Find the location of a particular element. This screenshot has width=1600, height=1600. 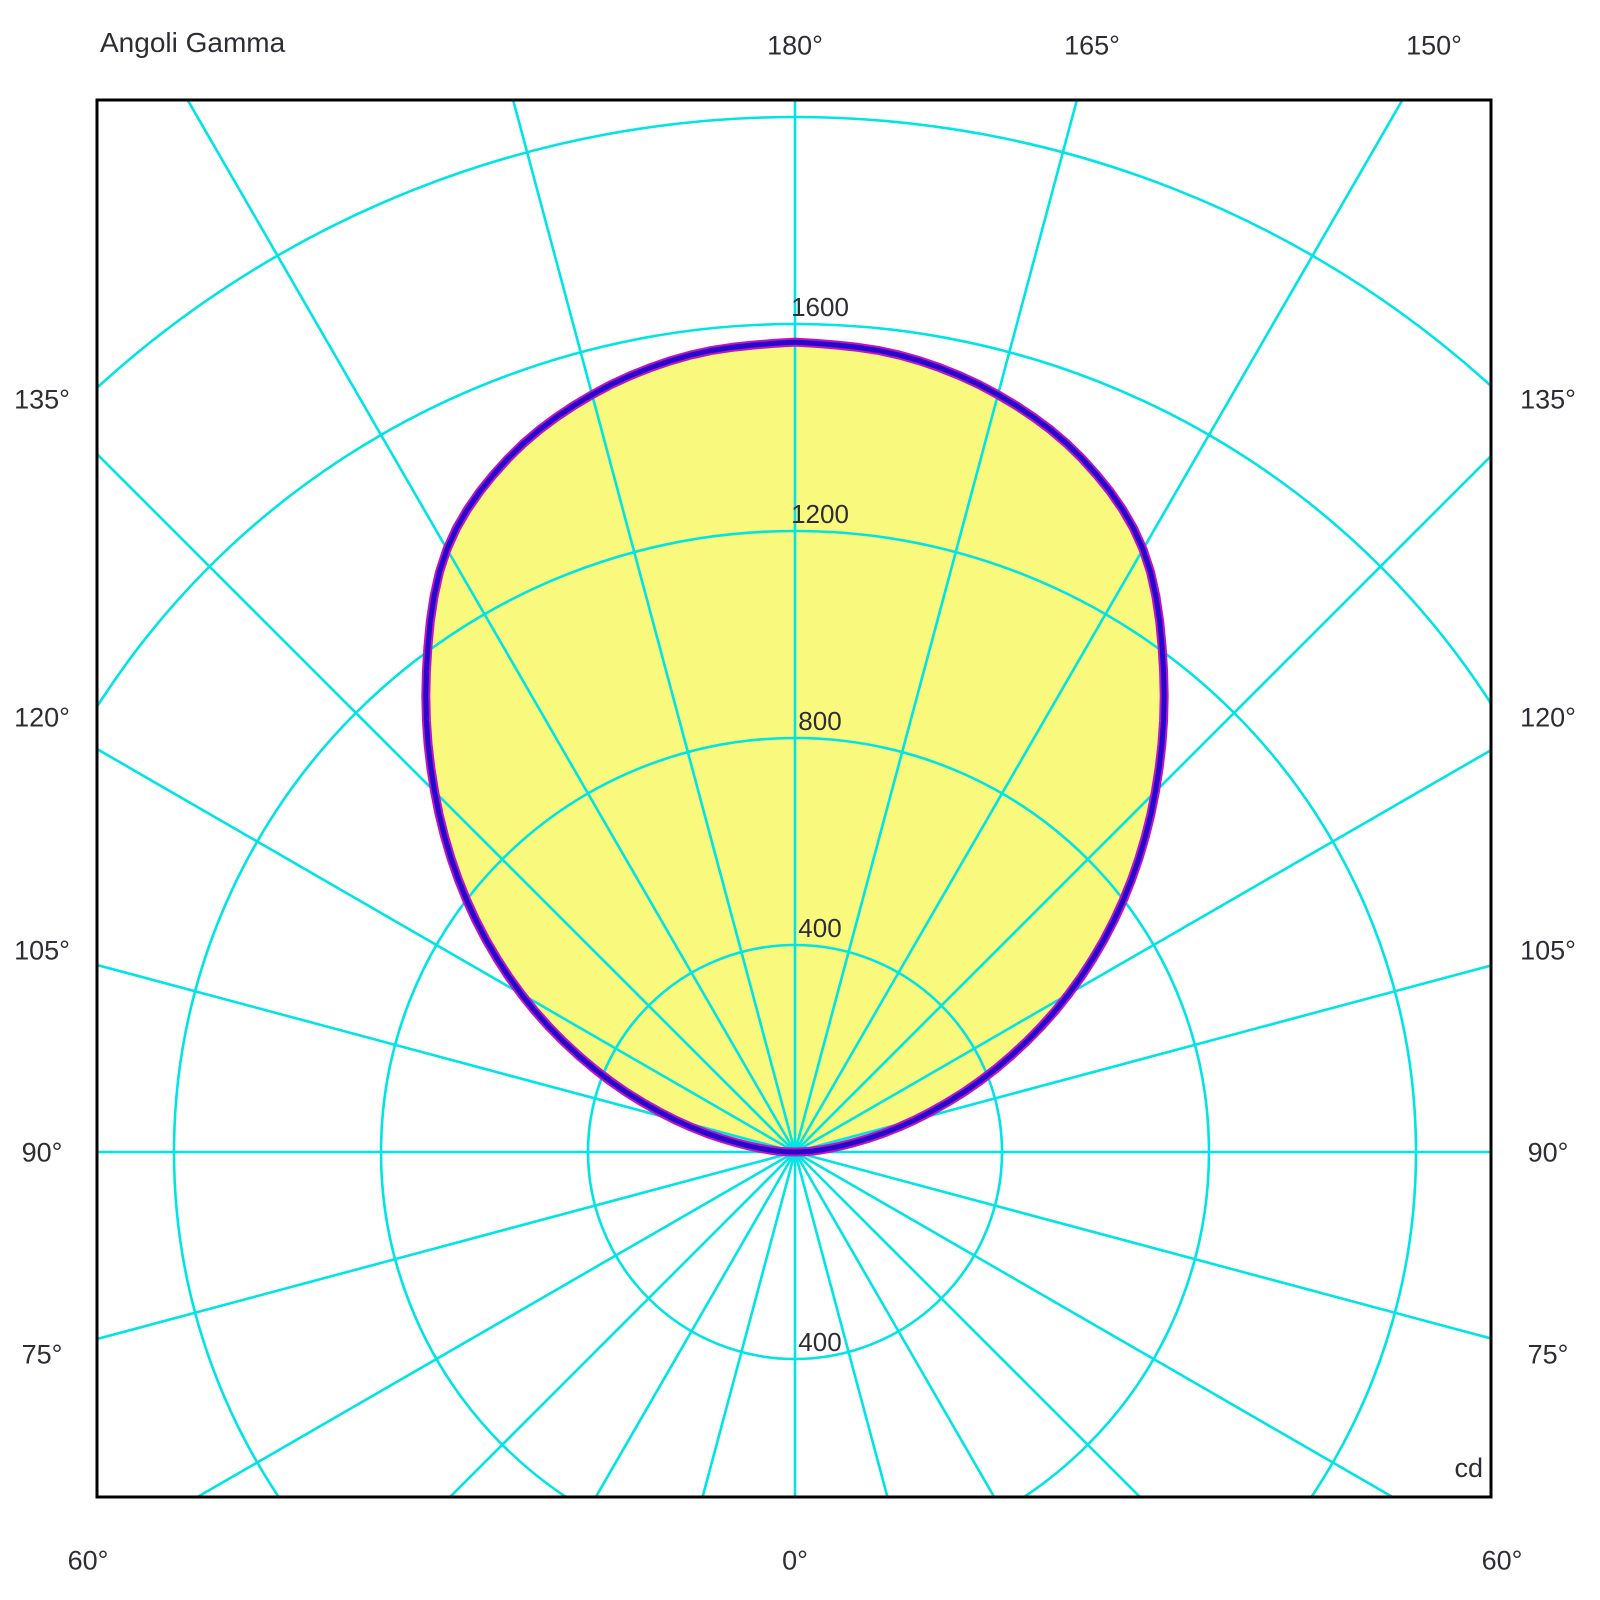

gamma-label-60-right: 60° is located at coordinates (1502, 1560).